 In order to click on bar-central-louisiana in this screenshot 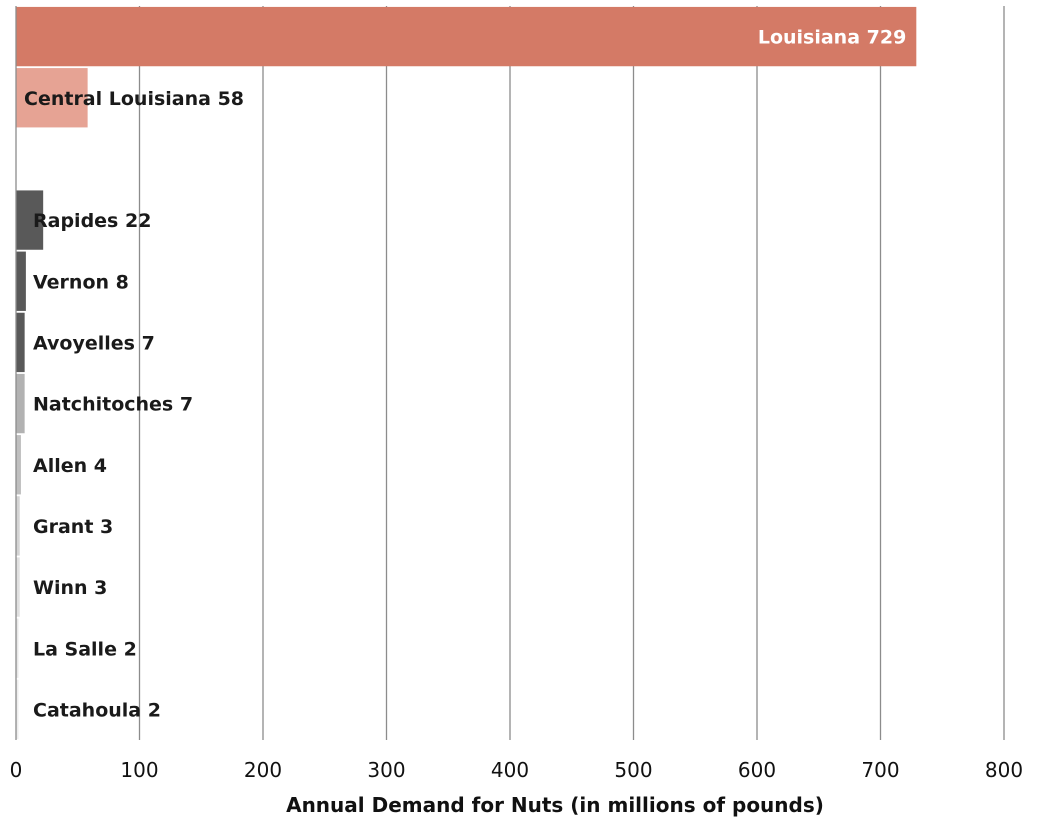, I will do `click(52, 98)`.